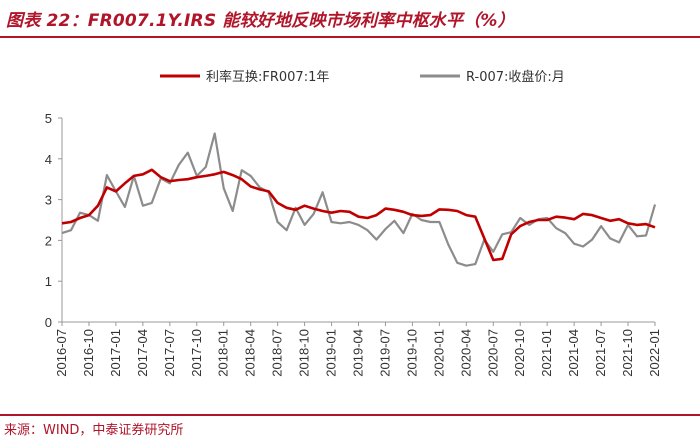 The width and height of the screenshot is (700, 448). Describe the element at coordinates (627, 353) in the screenshot. I see `x-tick-label: 2021-10` at that location.